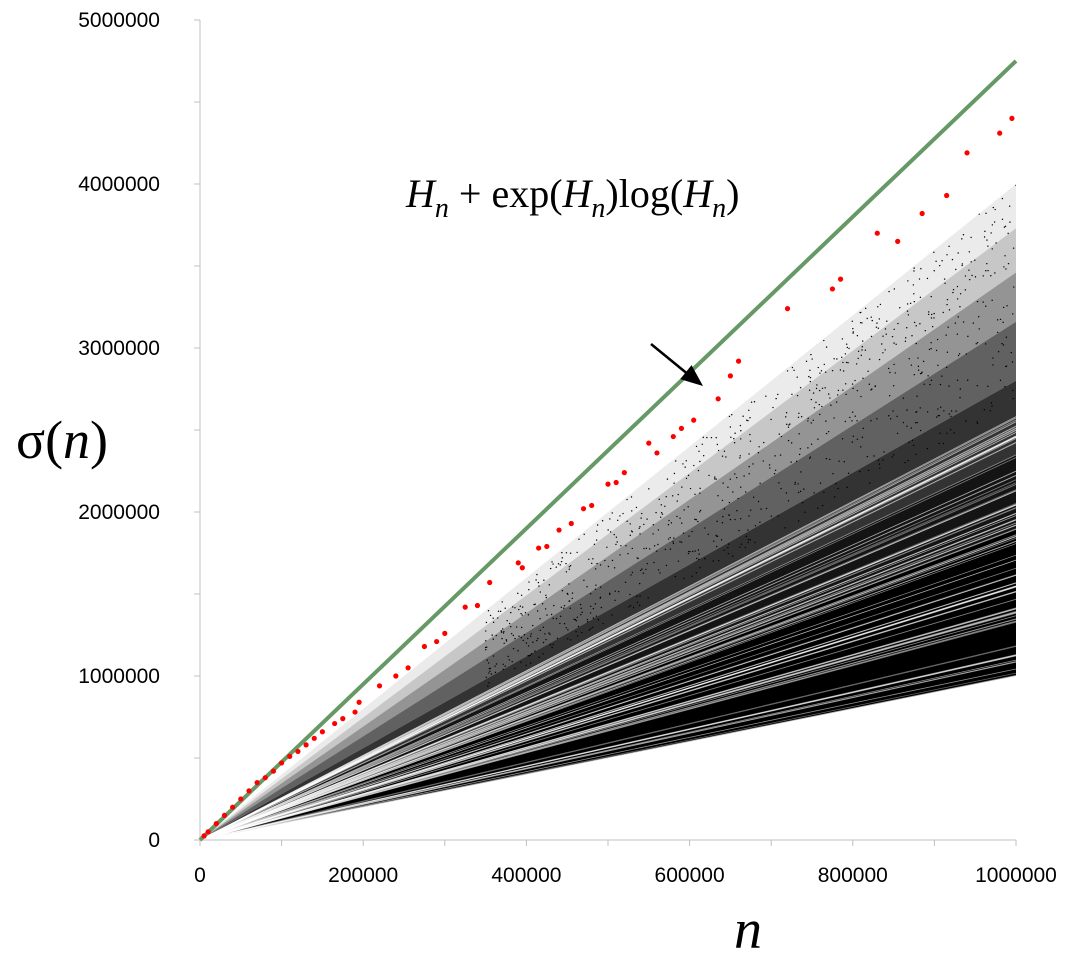  What do you see at coordinates (748, 927) in the screenshot?
I see `x-axis-title: n` at bounding box center [748, 927].